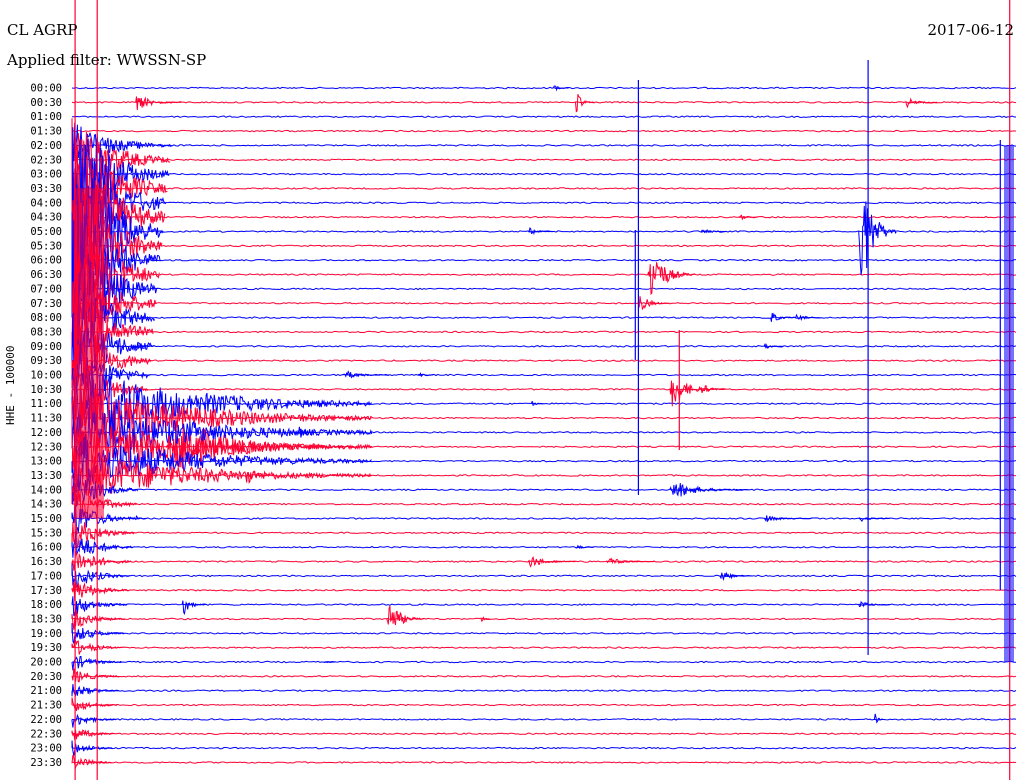 Image resolution: width=1024 pixels, height=780 pixels. What do you see at coordinates (46, 562) in the screenshot?
I see `row-time-label: 16:30` at bounding box center [46, 562].